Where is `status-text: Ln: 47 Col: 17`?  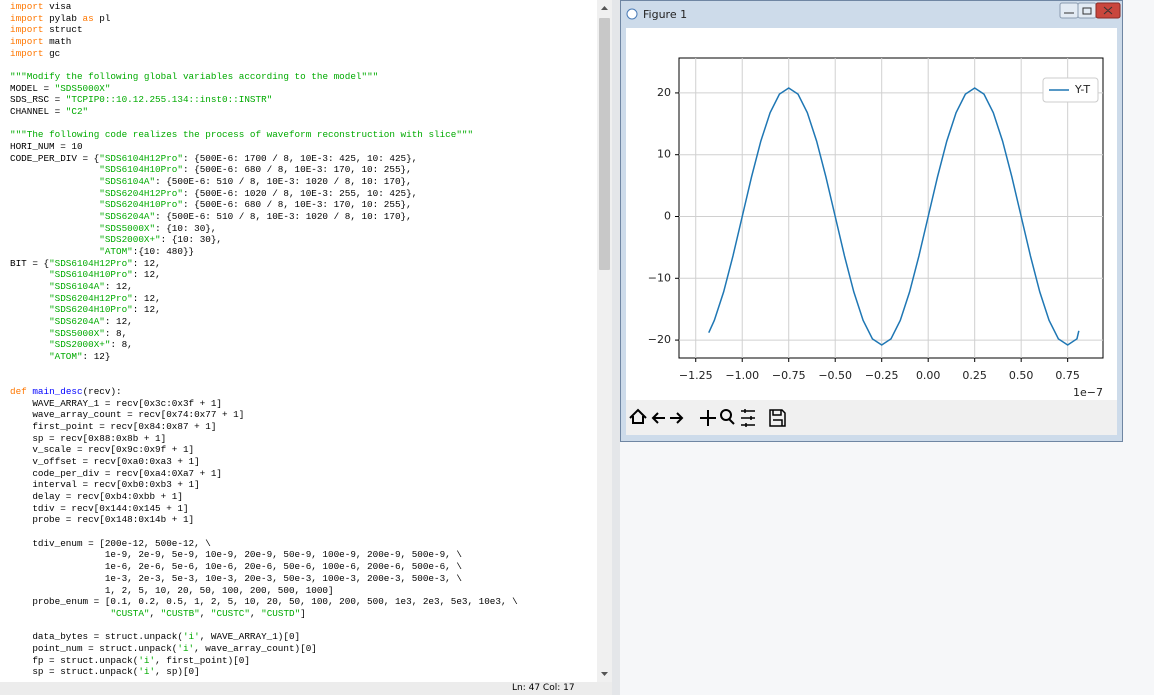 status-text: Ln: 47 Col: 17 is located at coordinates (543, 688).